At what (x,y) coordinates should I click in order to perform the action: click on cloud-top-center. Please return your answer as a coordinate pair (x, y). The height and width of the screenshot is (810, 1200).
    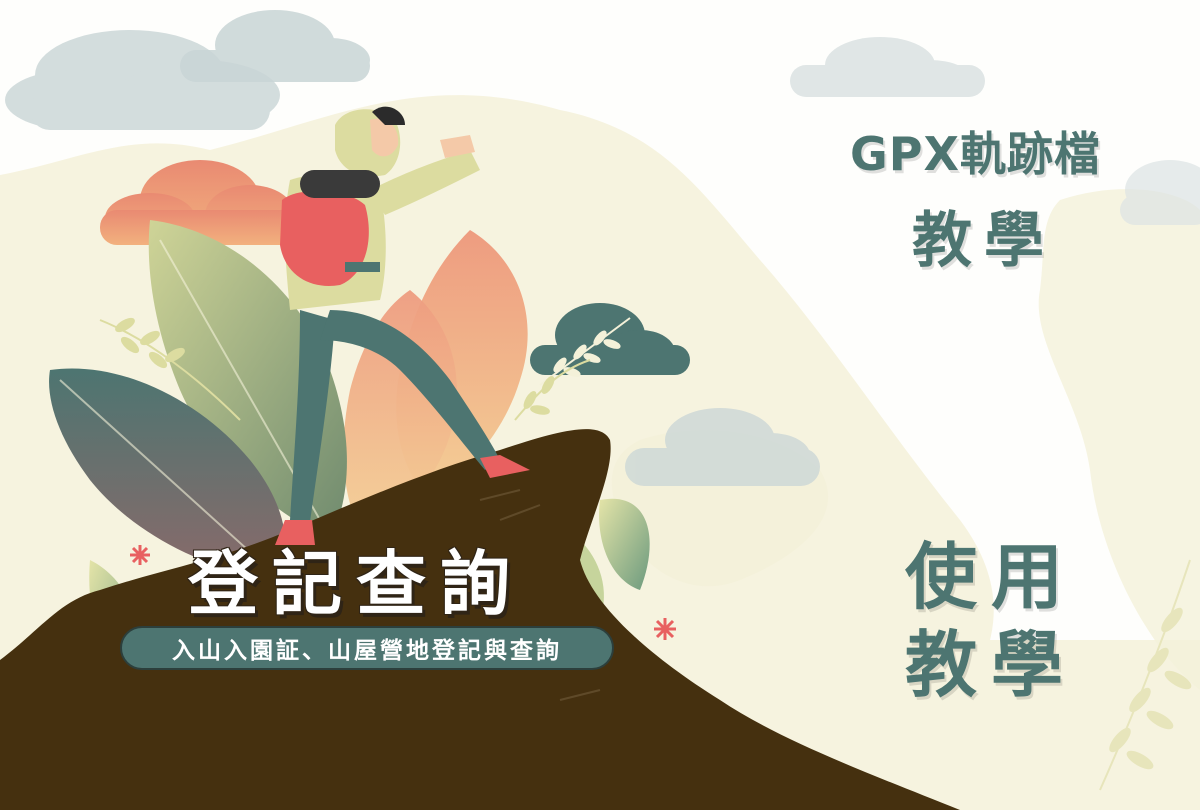
    Looking at the image, I should click on (275, 46).